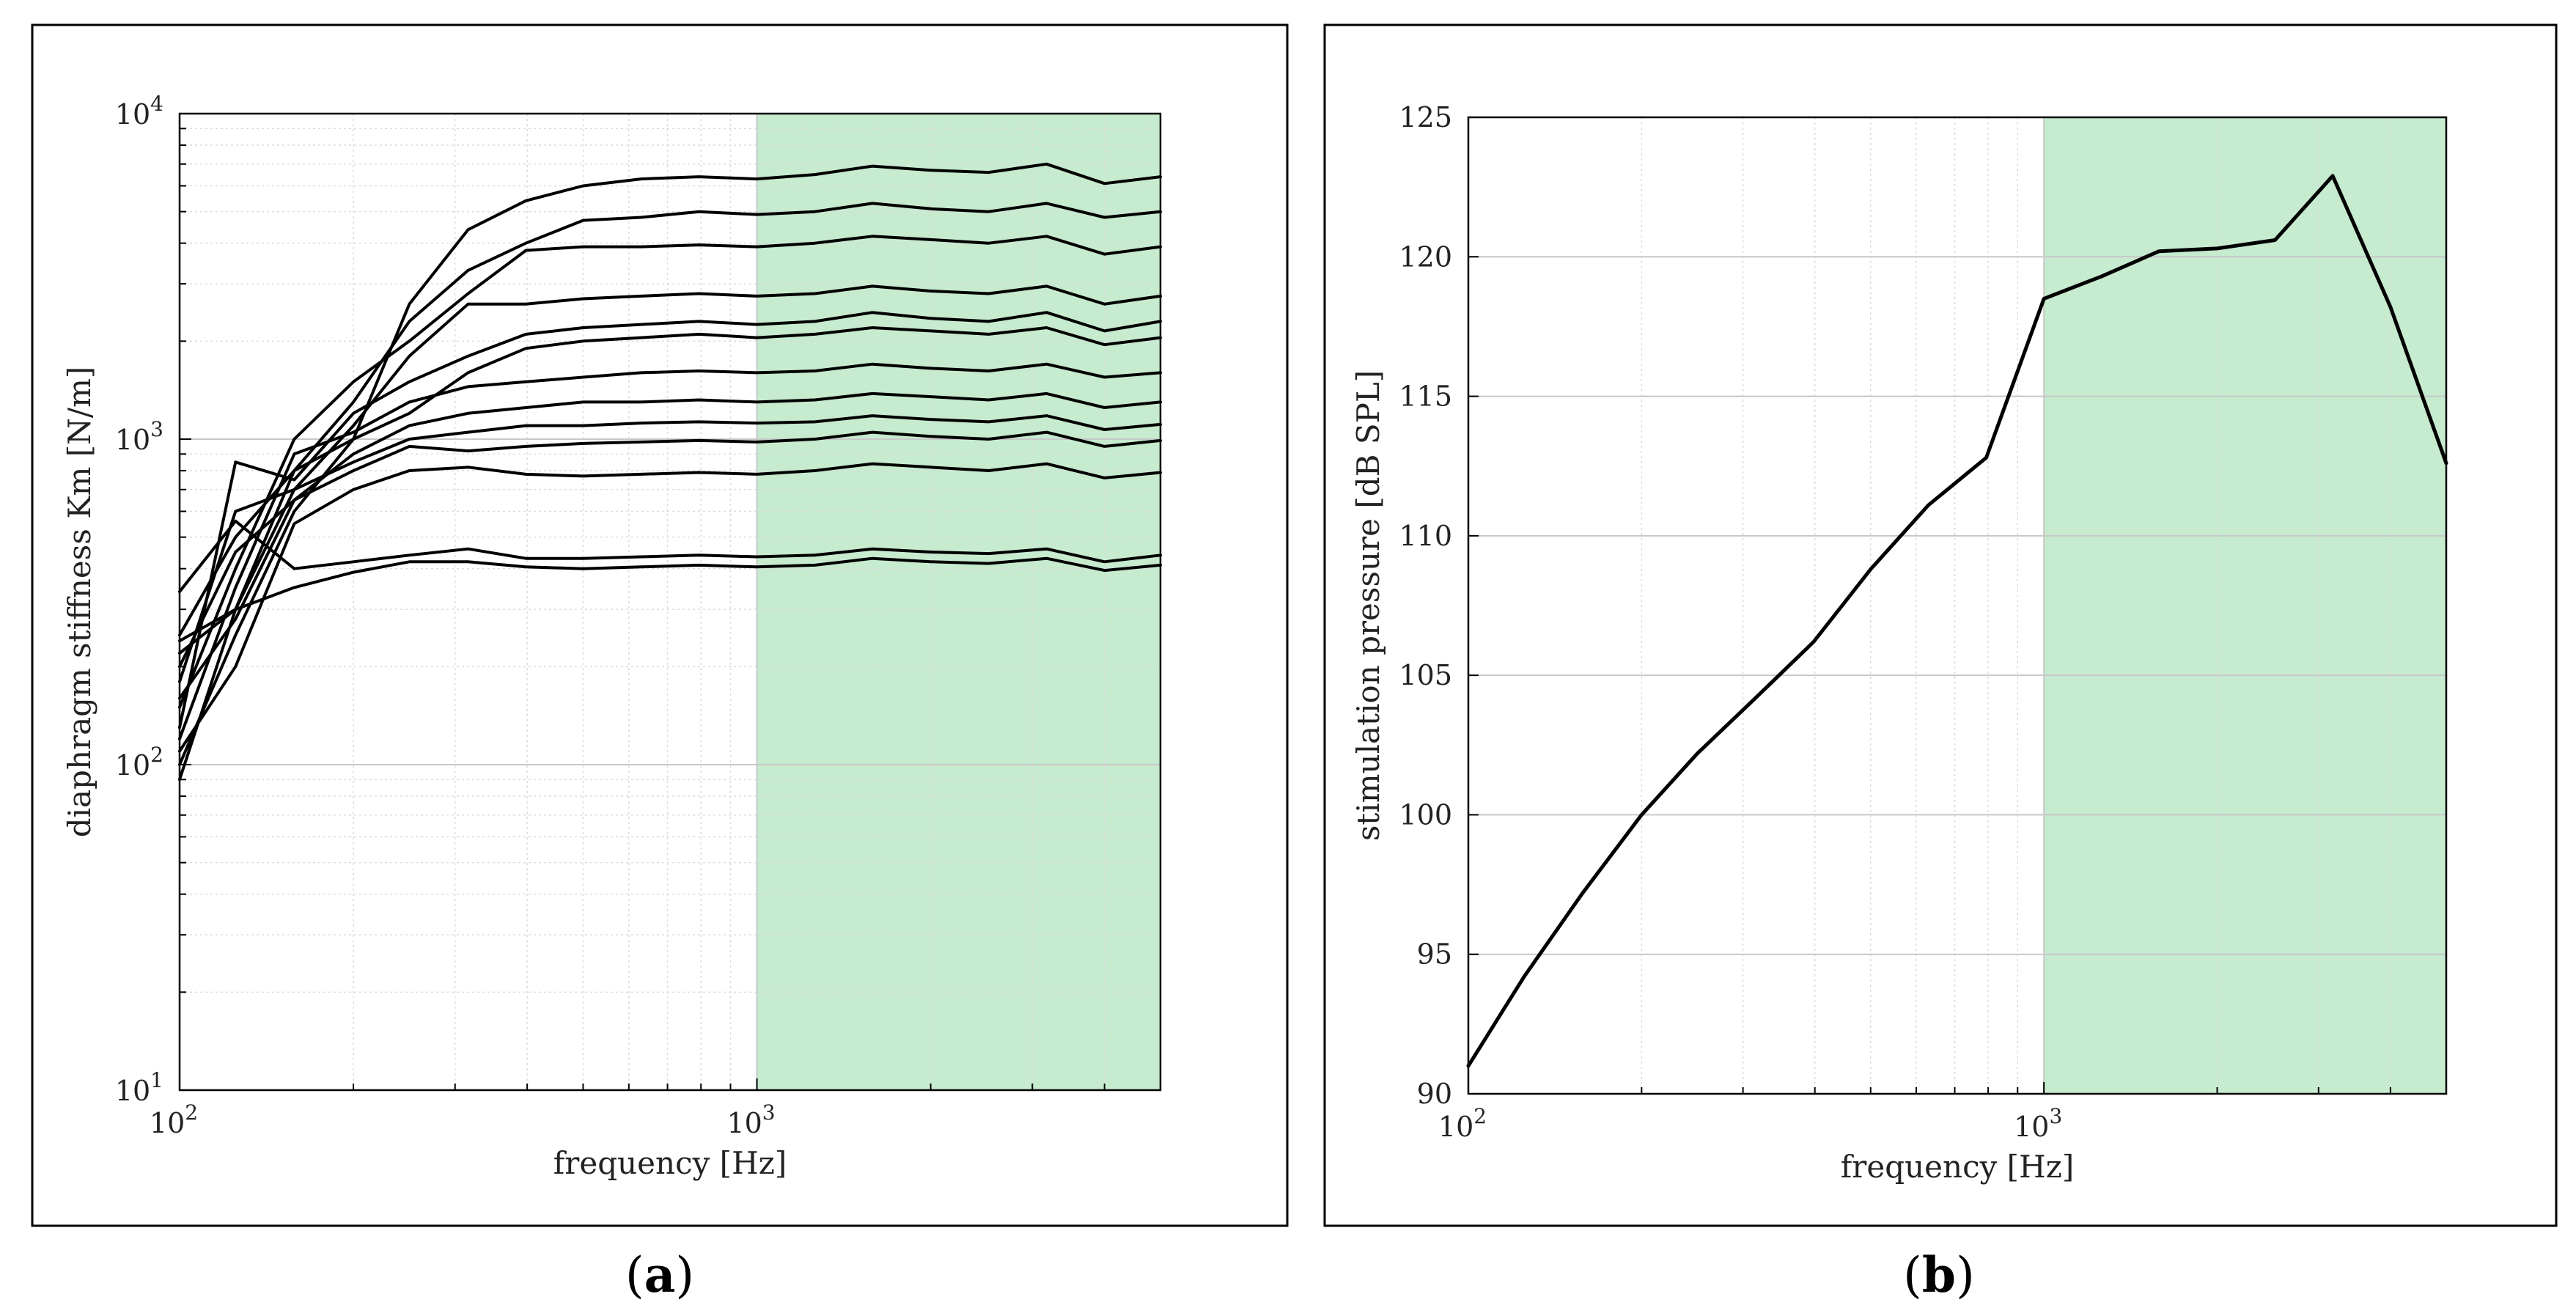 The image size is (2576, 1313). I want to click on panel-a-x-axis-label: frequency [Hz], so click(670, 1163).